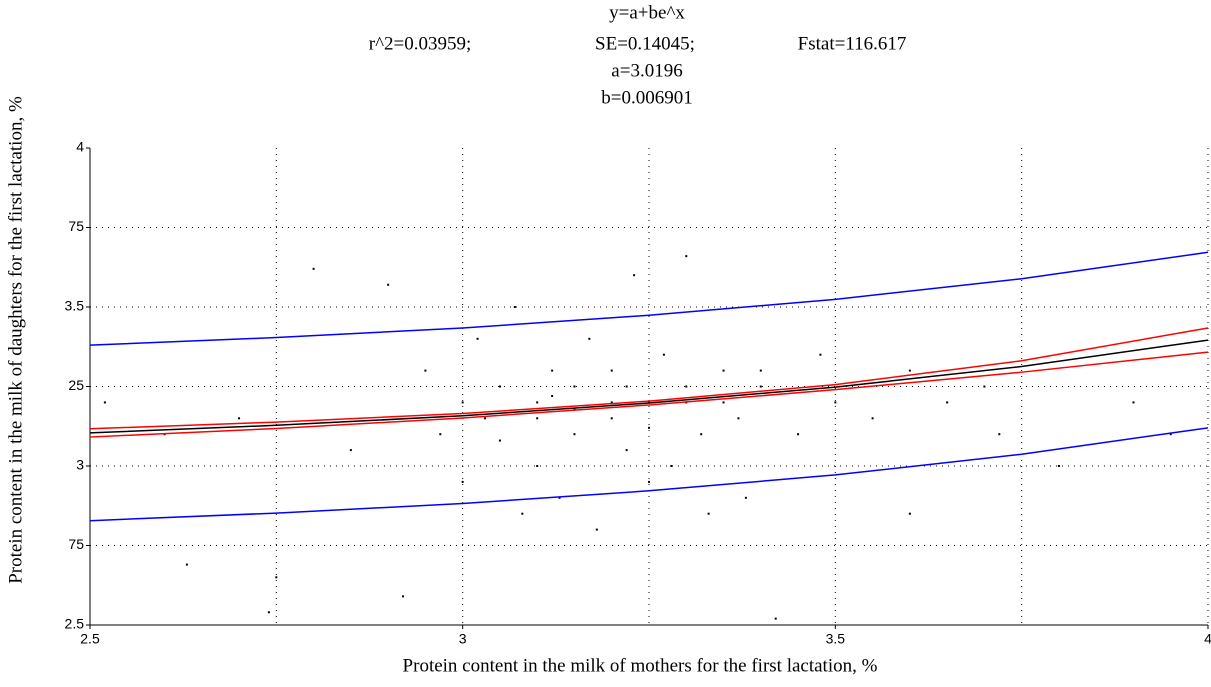 The image size is (1211, 687). Describe the element at coordinates (90, 639) in the screenshot. I see `x-tick-label: 2.5` at that location.